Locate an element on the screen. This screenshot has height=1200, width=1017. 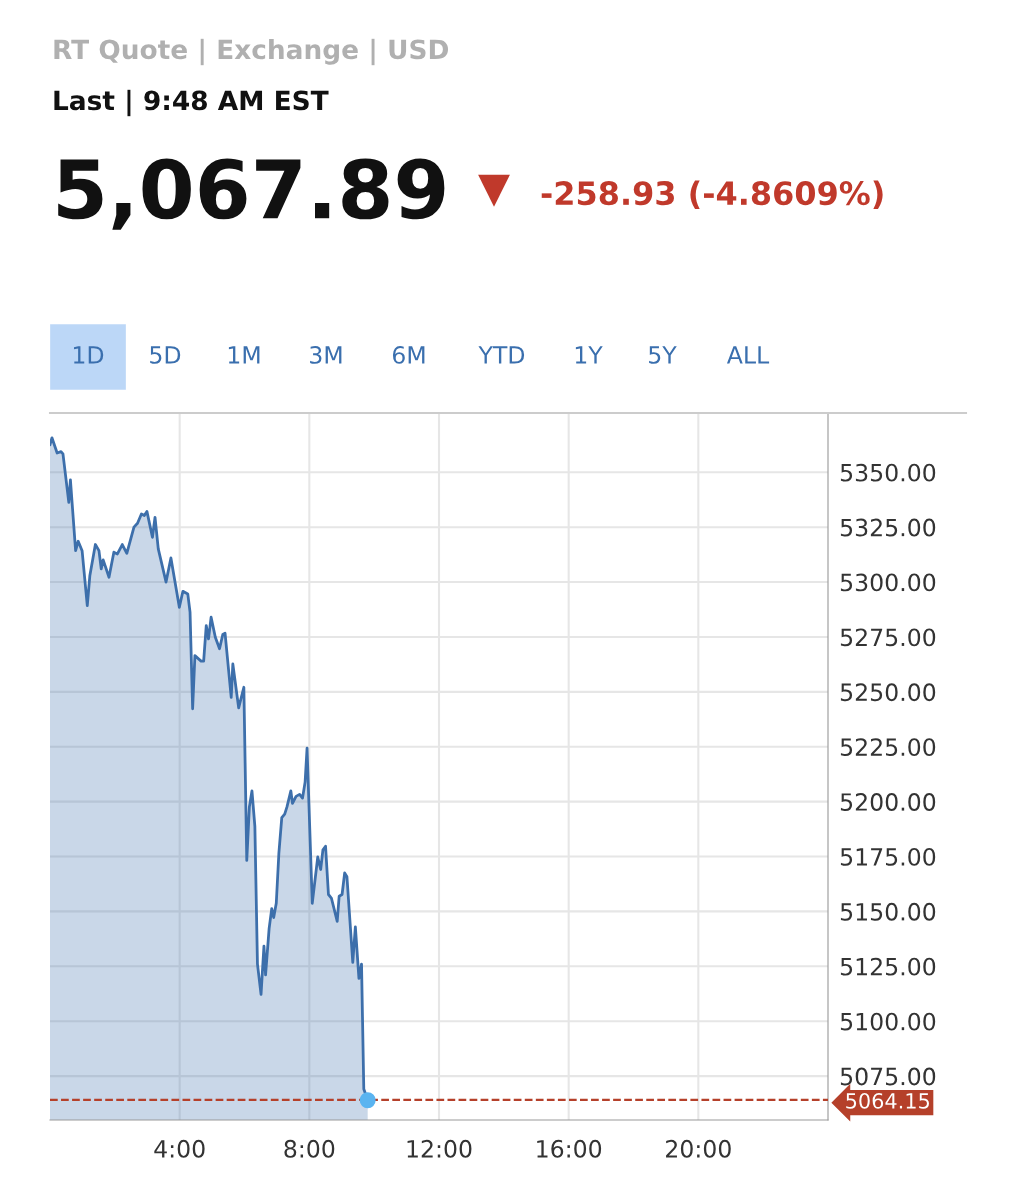
text: 5,067.89 is located at coordinates (251, 194).